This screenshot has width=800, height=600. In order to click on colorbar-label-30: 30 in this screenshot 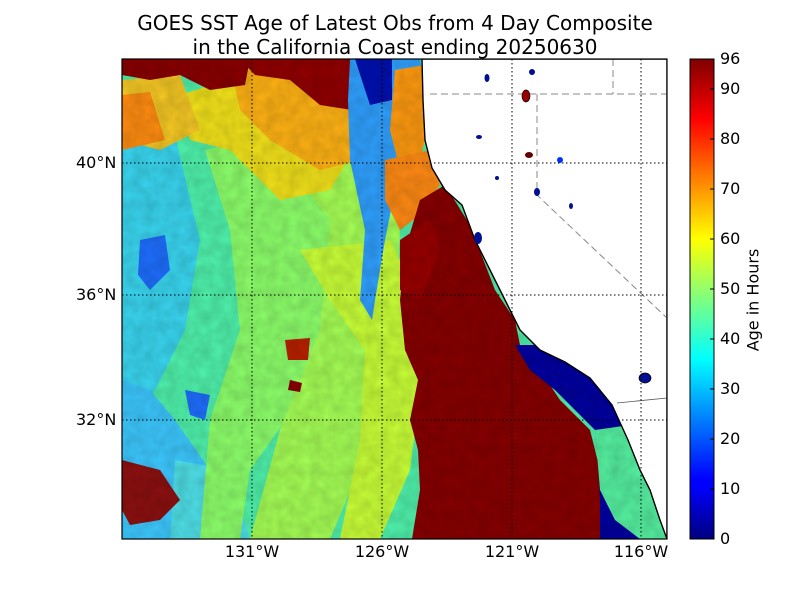, I will do `click(730, 388)`.